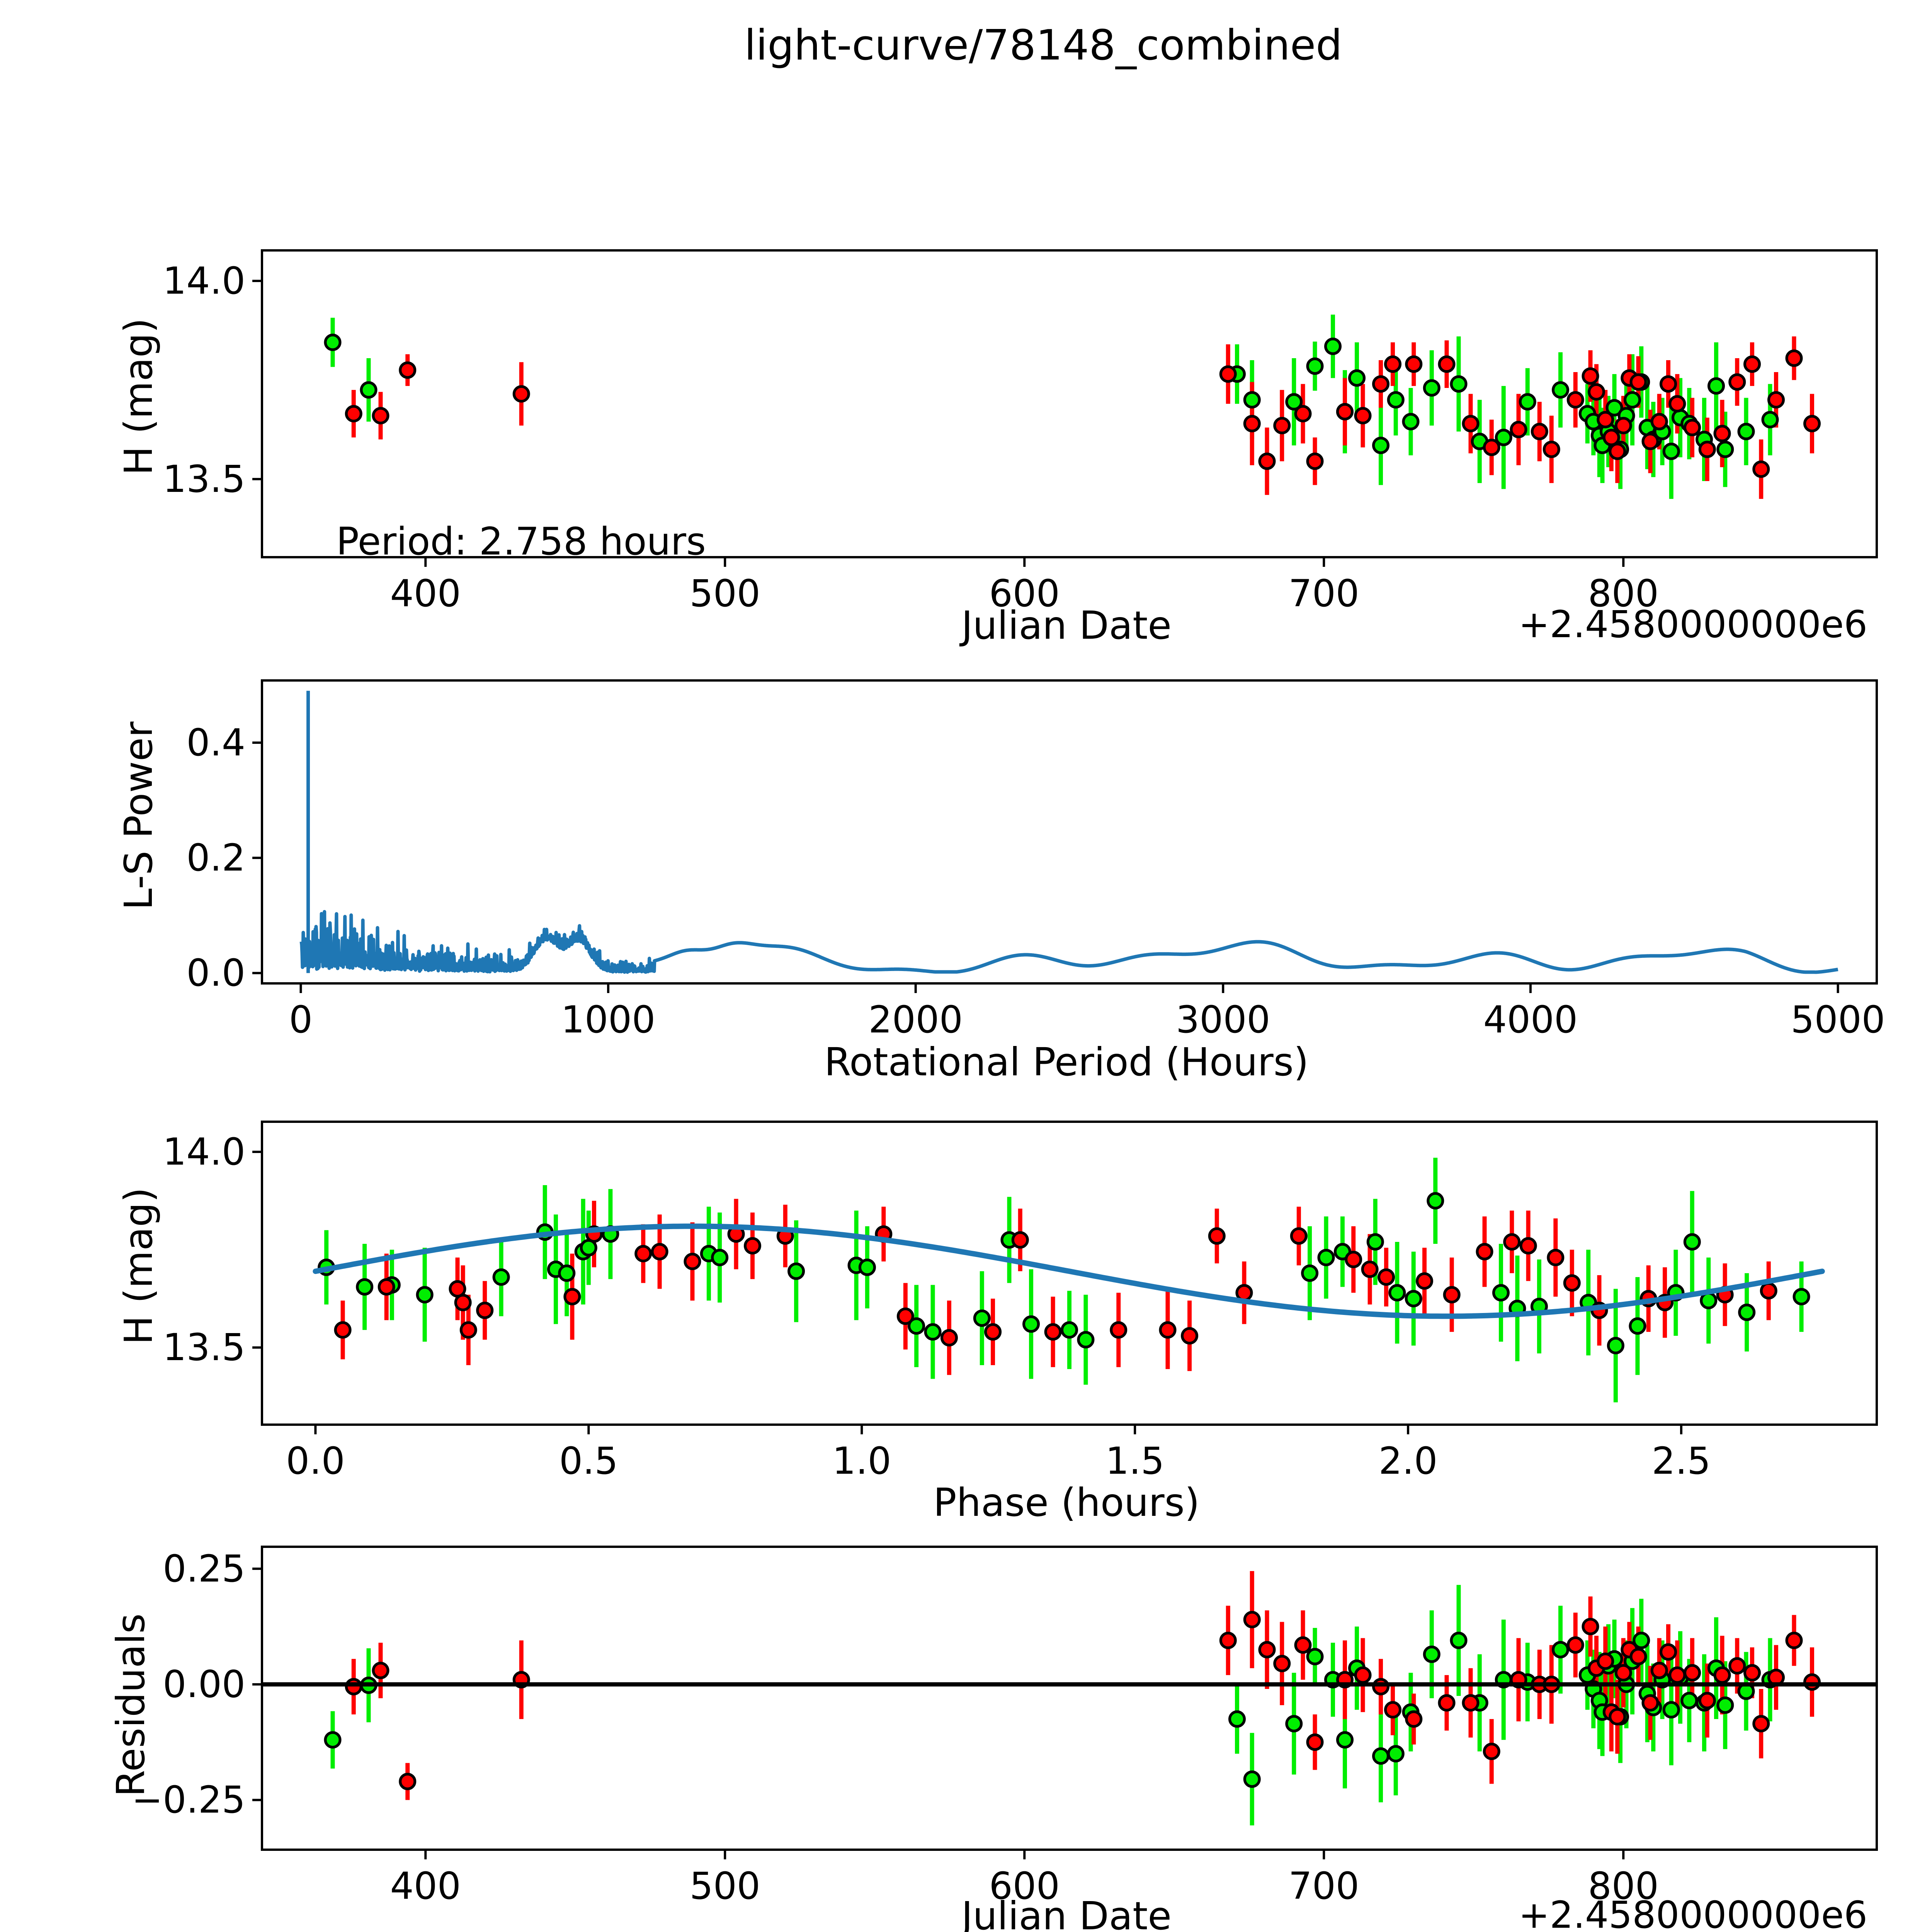 The image size is (1932, 1932). I want to click on x-tick-label: 3000, so click(1223, 1020).